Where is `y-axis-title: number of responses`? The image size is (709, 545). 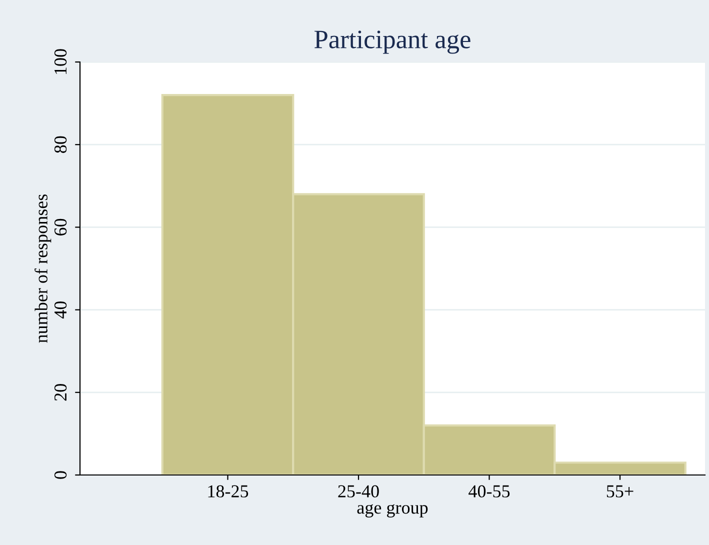 y-axis-title: number of responses is located at coordinates (43, 268).